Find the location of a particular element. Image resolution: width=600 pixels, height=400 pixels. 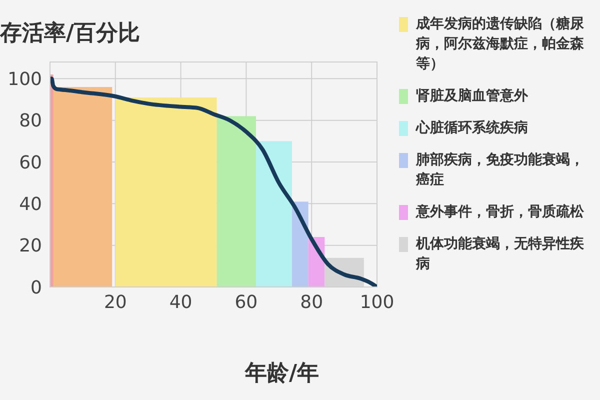

x-tick-label: 60 is located at coordinates (246, 302).